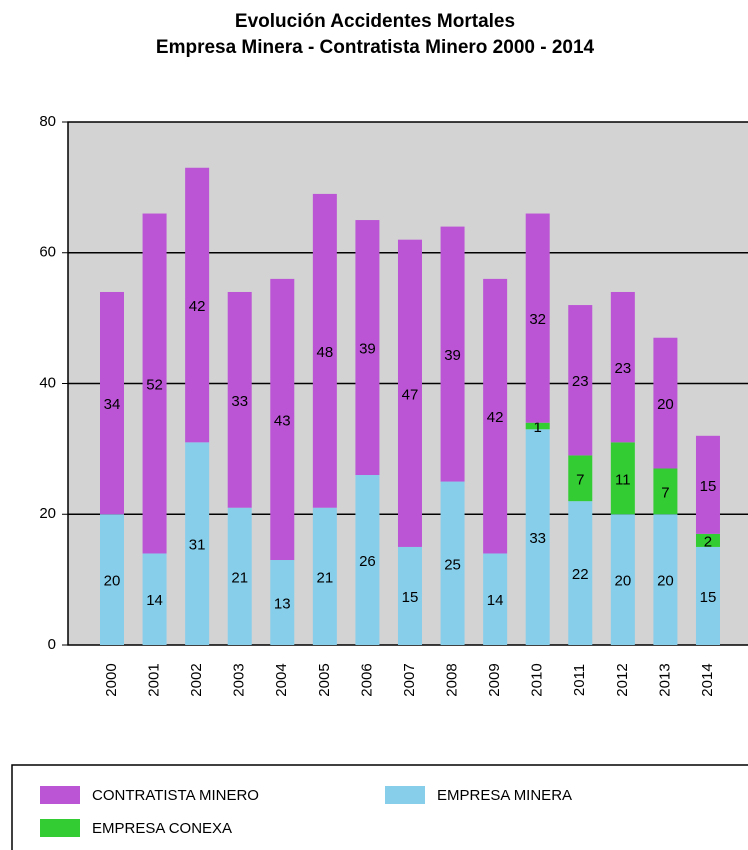 The width and height of the screenshot is (748, 850). I want to click on value-label: 25, so click(452, 564).